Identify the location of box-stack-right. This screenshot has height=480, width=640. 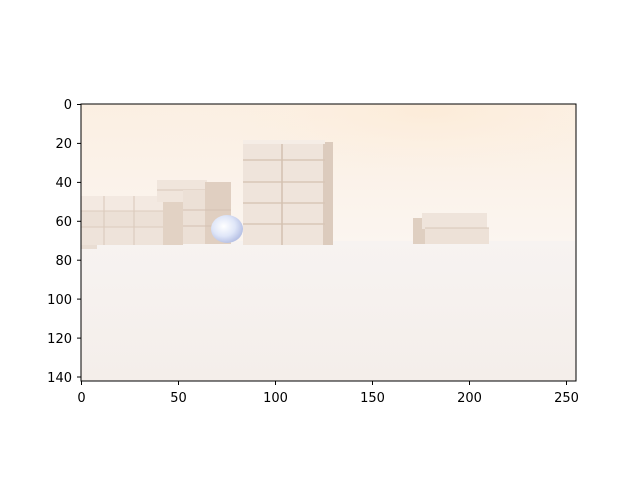
(451, 228).